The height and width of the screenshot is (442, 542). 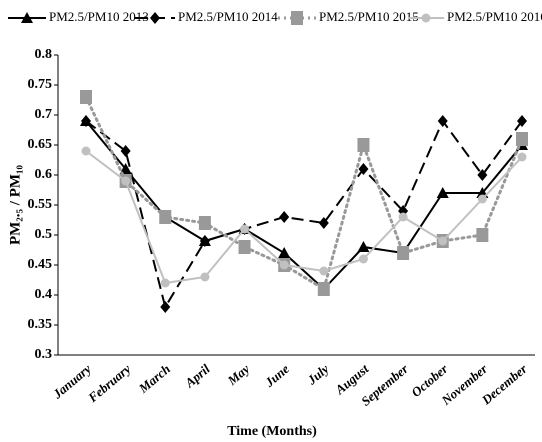 I want to click on y-tick-label: 0.4, so click(x=44, y=294).